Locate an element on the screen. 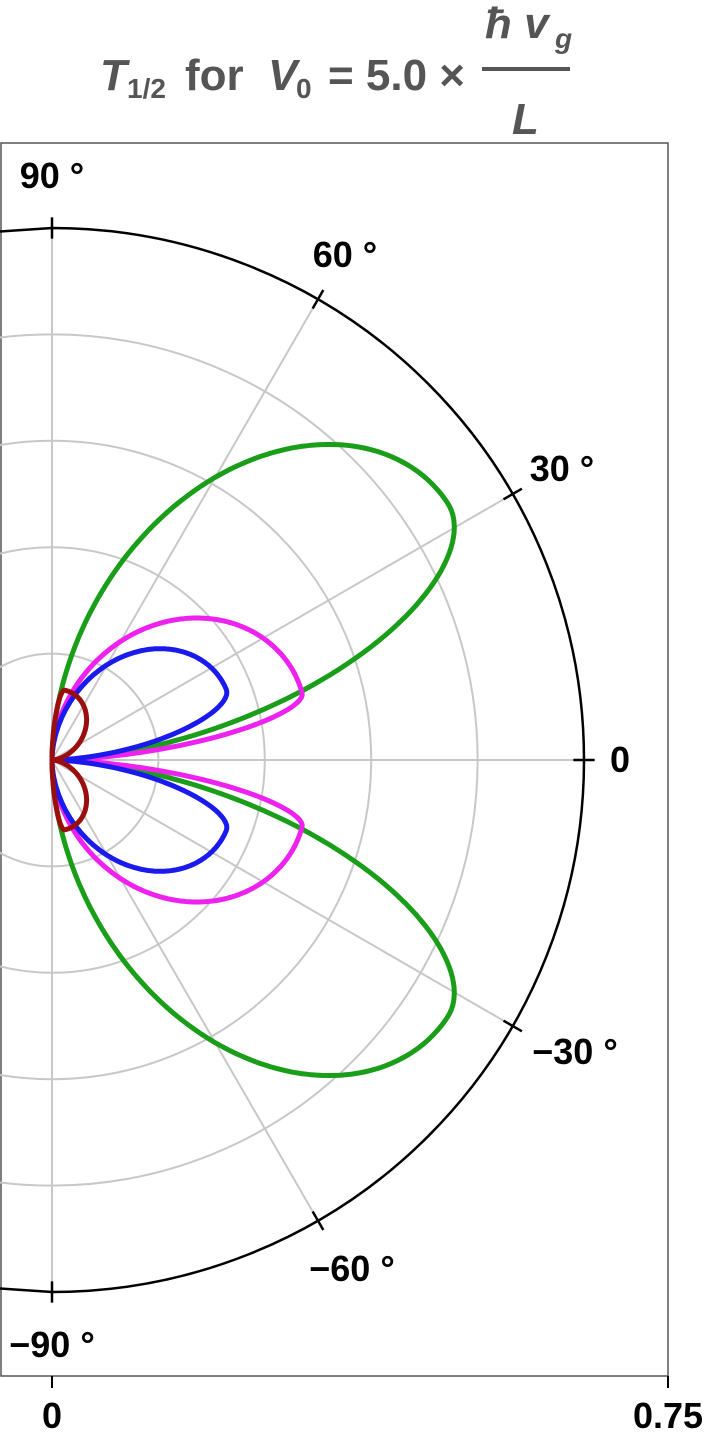 The width and height of the screenshot is (708, 1440). title-symbol: T is located at coordinates (115, 75).